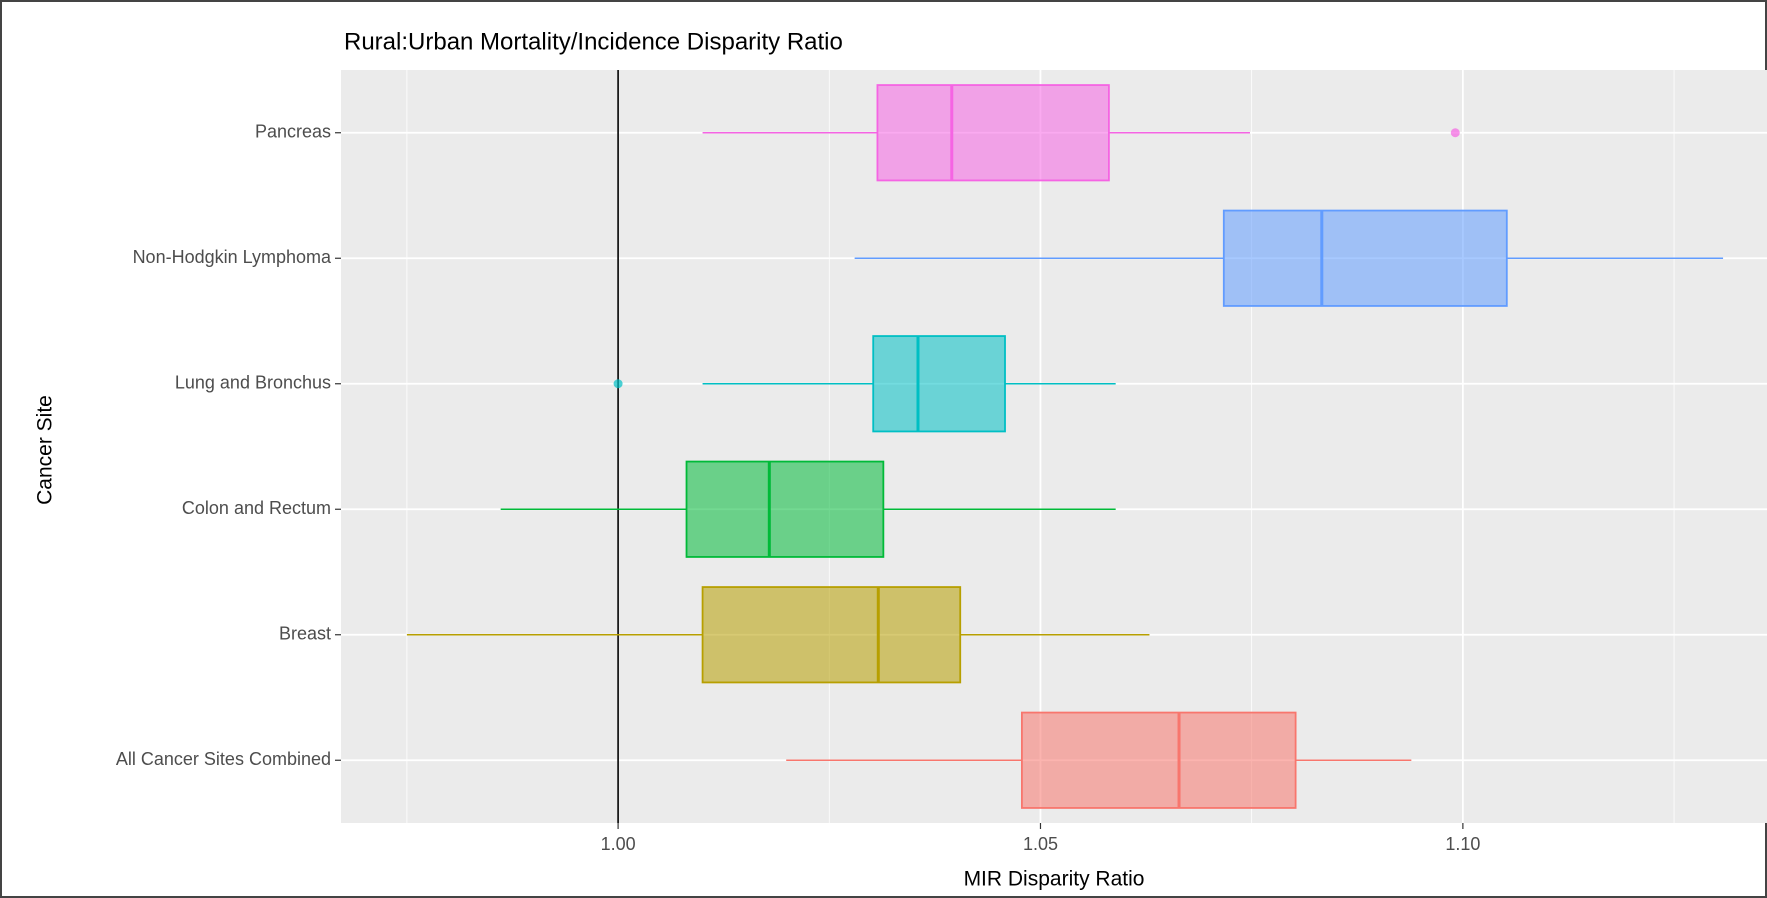 The width and height of the screenshot is (1767, 898). I want to click on y-tick-label: Colon and Rectum, so click(256, 508).